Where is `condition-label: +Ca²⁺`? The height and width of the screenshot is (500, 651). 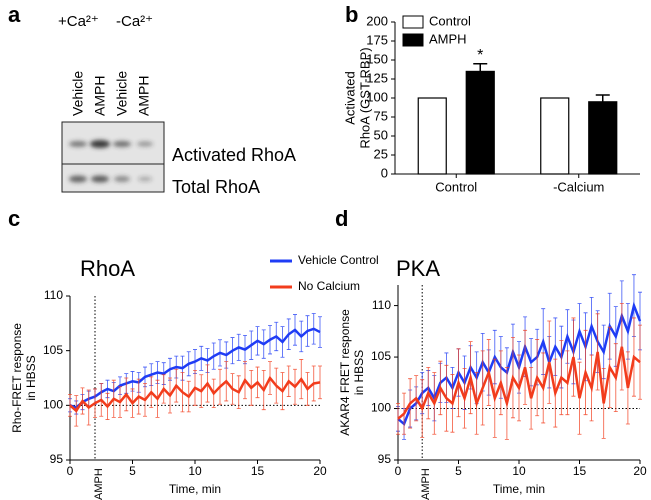 condition-label: +Ca²⁺ is located at coordinates (78, 21).